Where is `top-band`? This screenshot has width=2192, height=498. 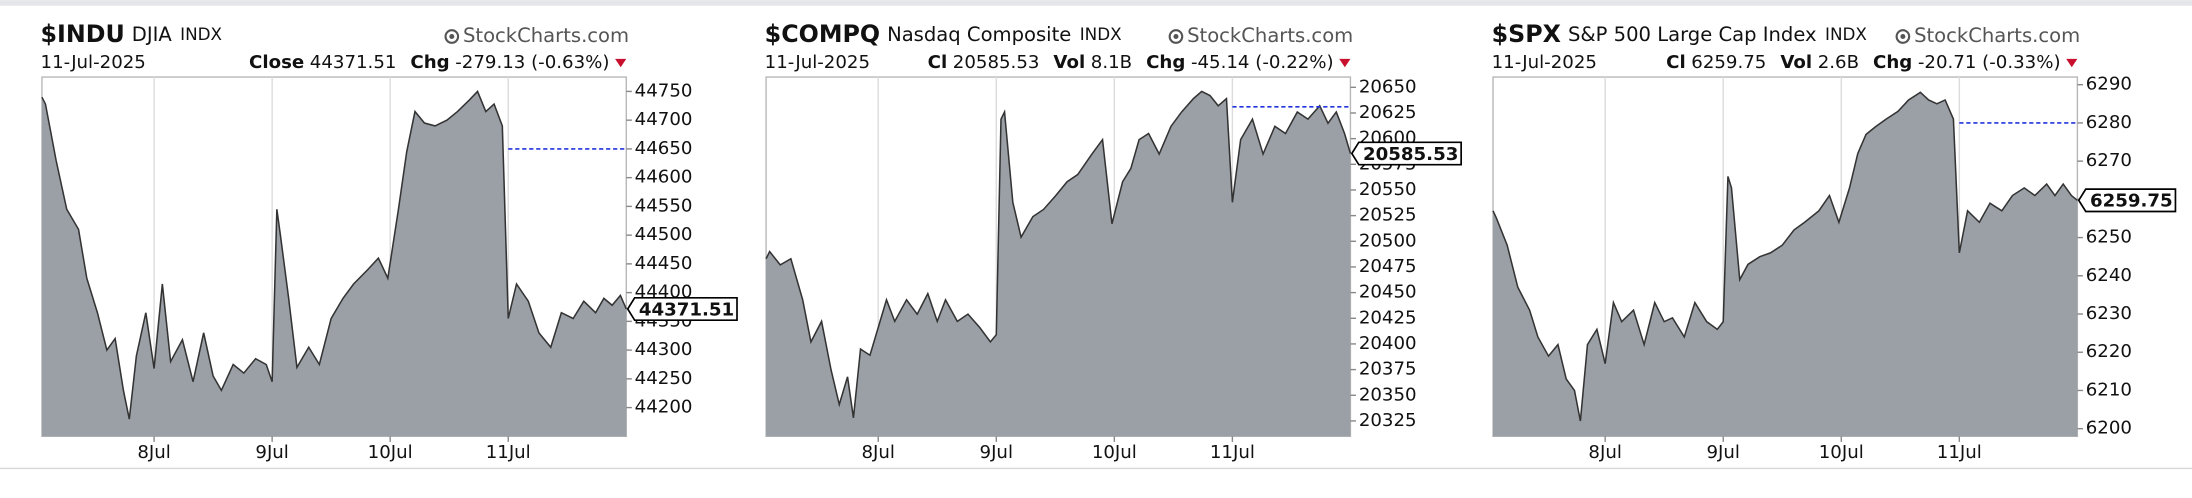 top-band is located at coordinates (1096, 3).